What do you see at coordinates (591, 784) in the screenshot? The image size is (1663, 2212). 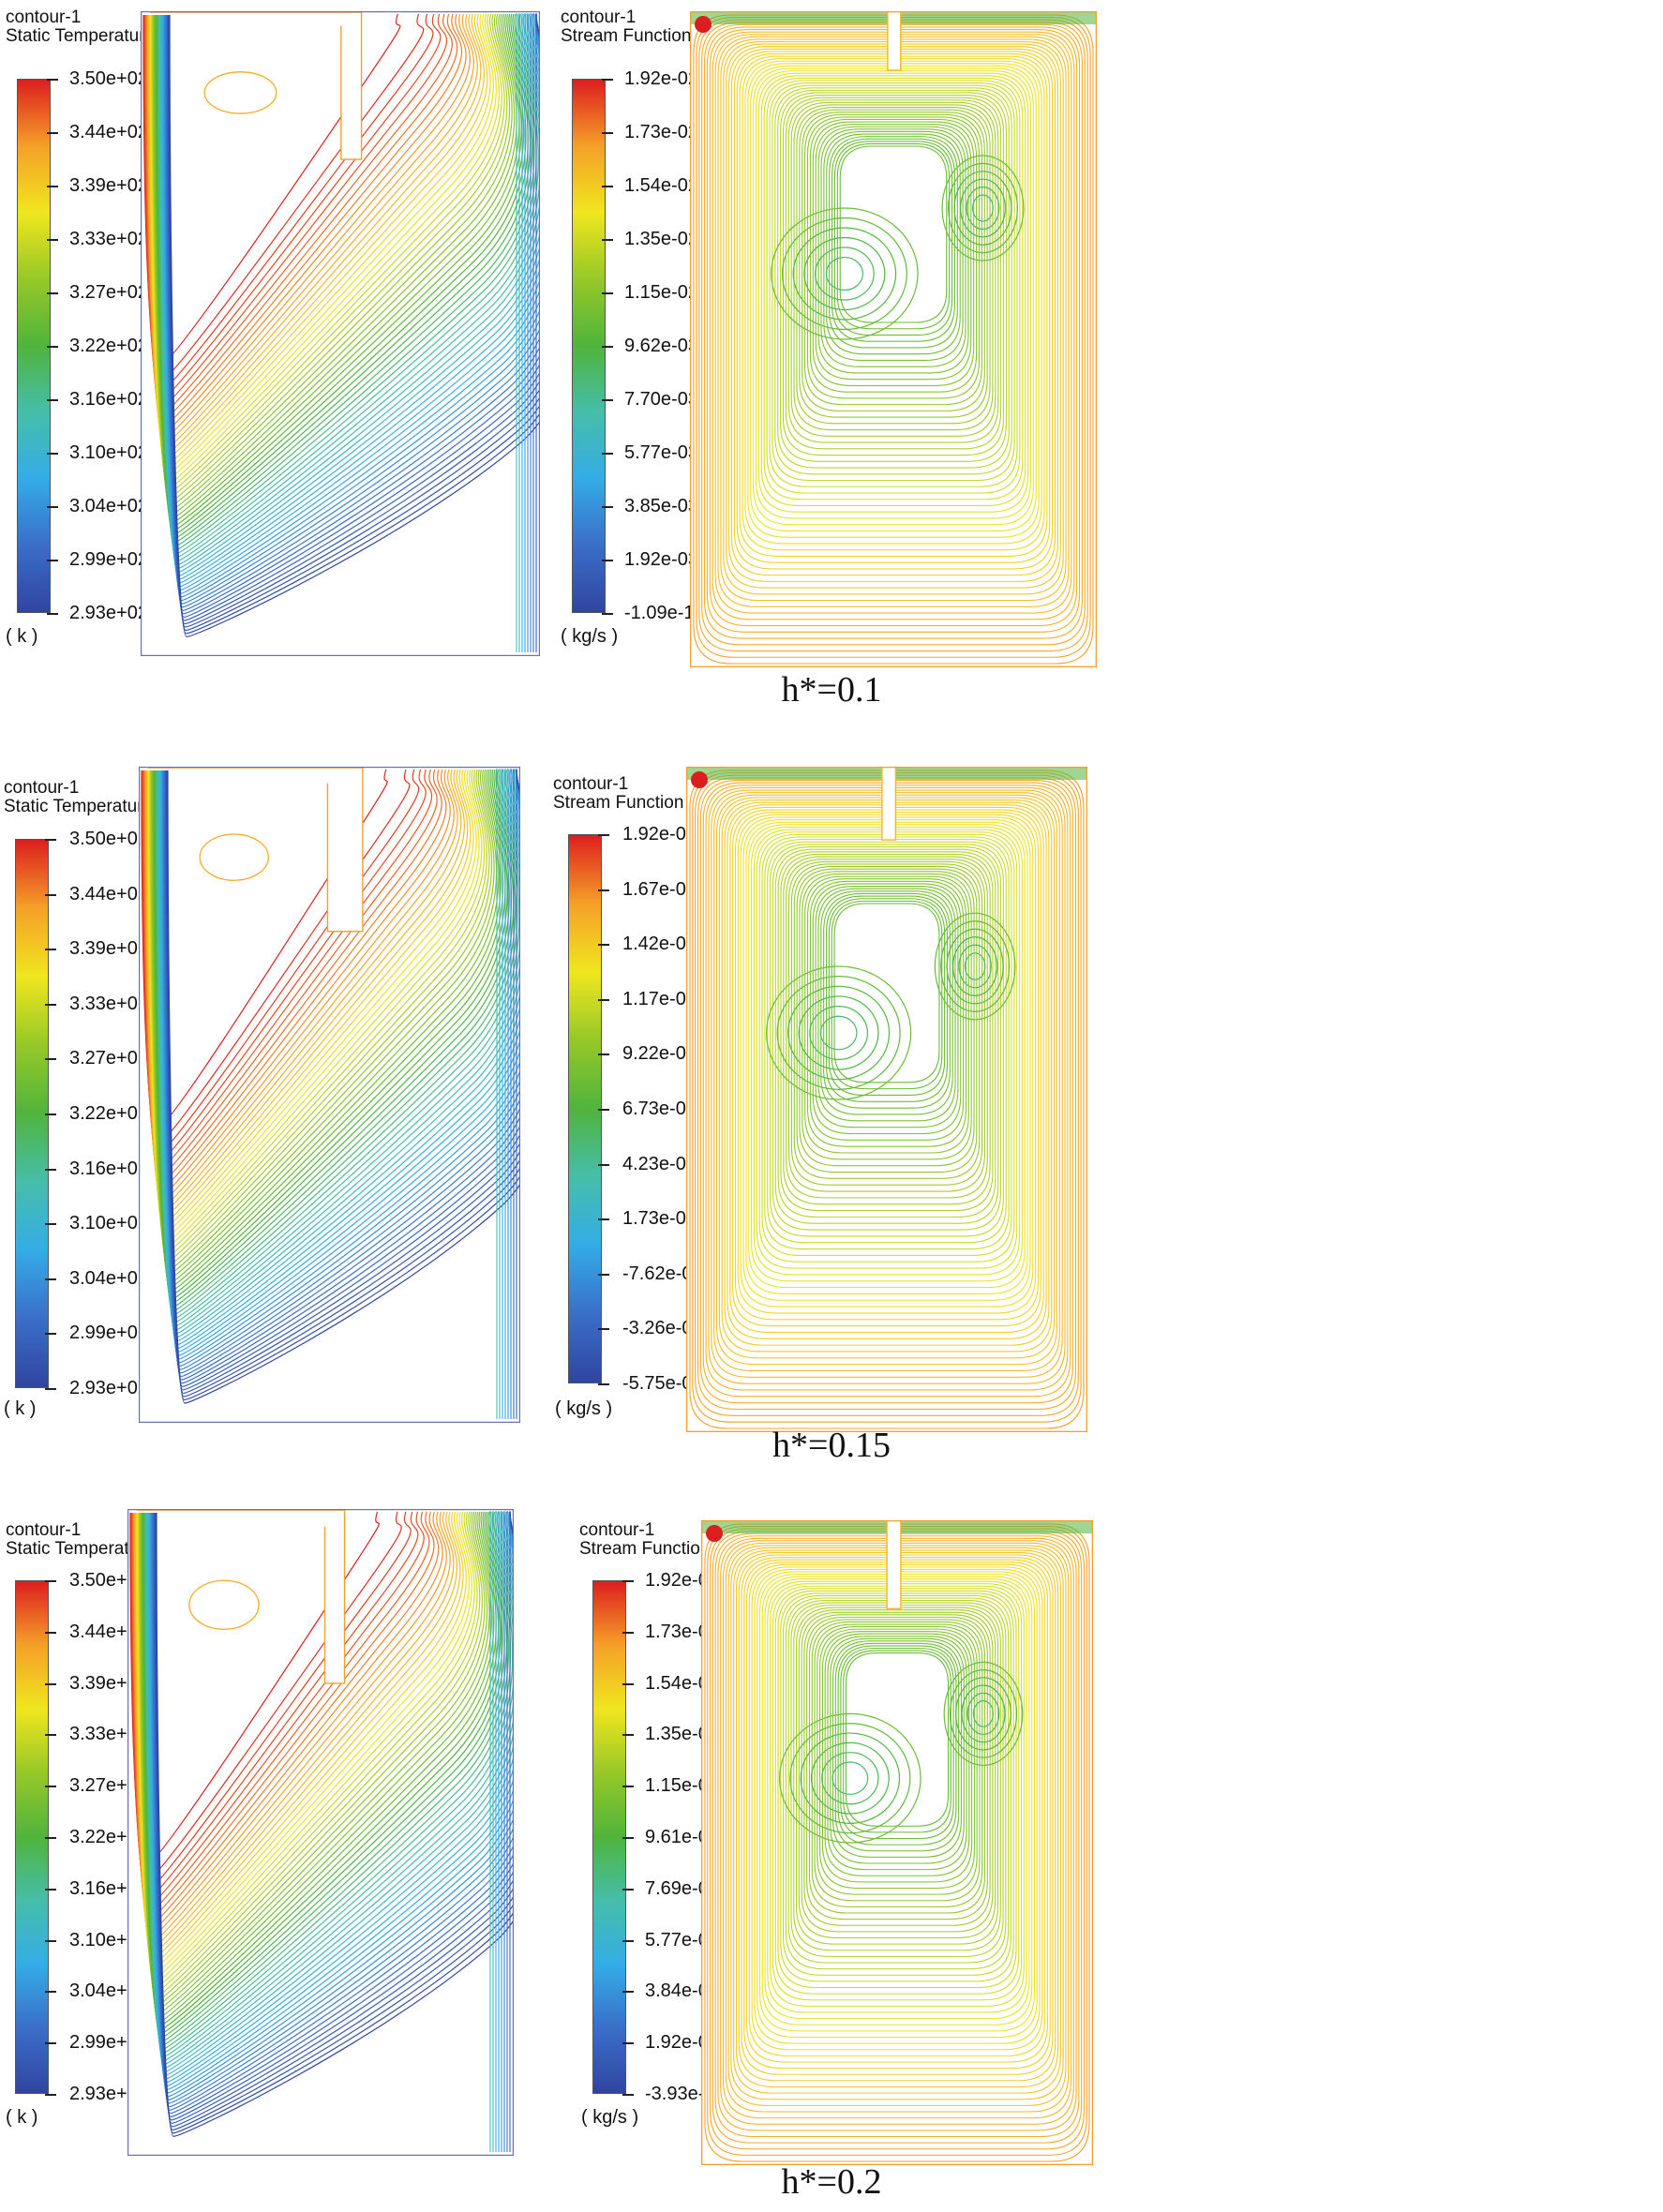 I see `stream-legend-name: contour-1` at bounding box center [591, 784].